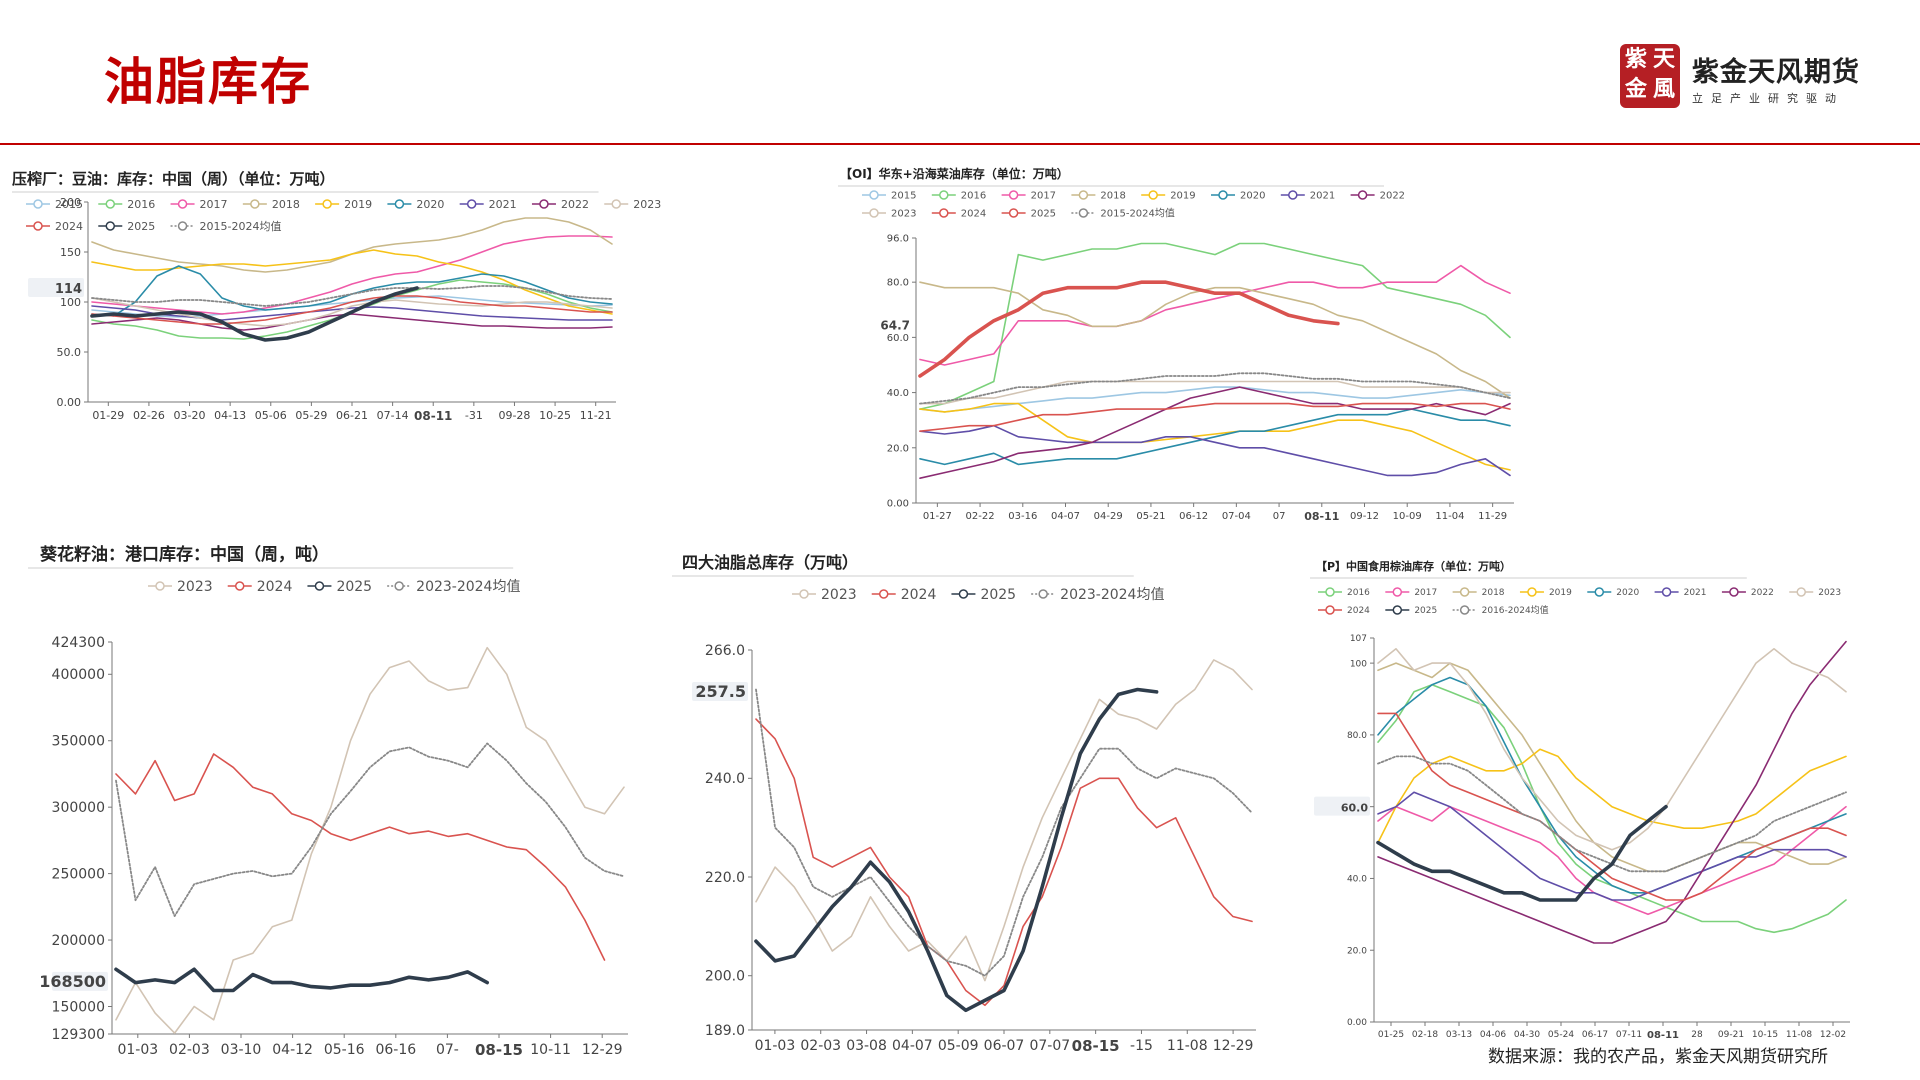 The height and width of the screenshot is (1080, 1920). What do you see at coordinates (108, 415) in the screenshot?
I see `x-tick-label: 01-29` at bounding box center [108, 415].